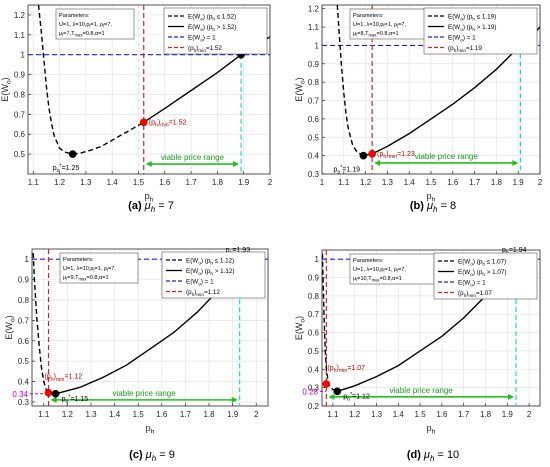  Describe the element at coordinates (61, 167) in the screenshot. I see `label-part: *` at that location.